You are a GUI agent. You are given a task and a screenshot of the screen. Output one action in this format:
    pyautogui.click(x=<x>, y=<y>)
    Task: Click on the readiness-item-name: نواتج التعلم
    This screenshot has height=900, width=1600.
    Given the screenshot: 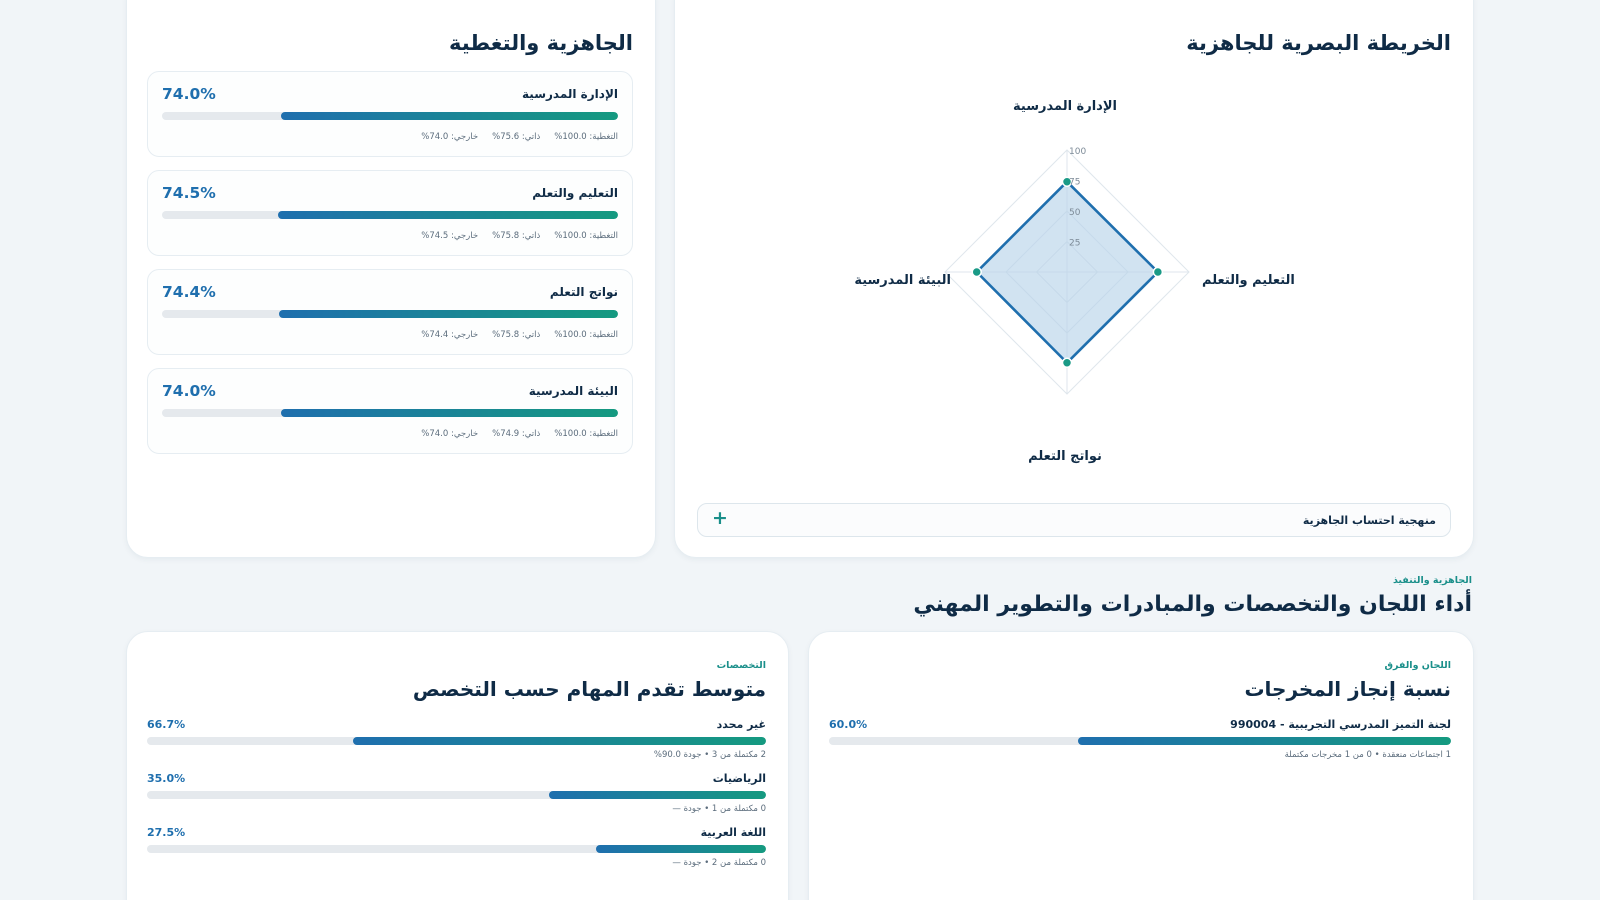 What is the action you would take?
    pyautogui.click(x=583, y=292)
    